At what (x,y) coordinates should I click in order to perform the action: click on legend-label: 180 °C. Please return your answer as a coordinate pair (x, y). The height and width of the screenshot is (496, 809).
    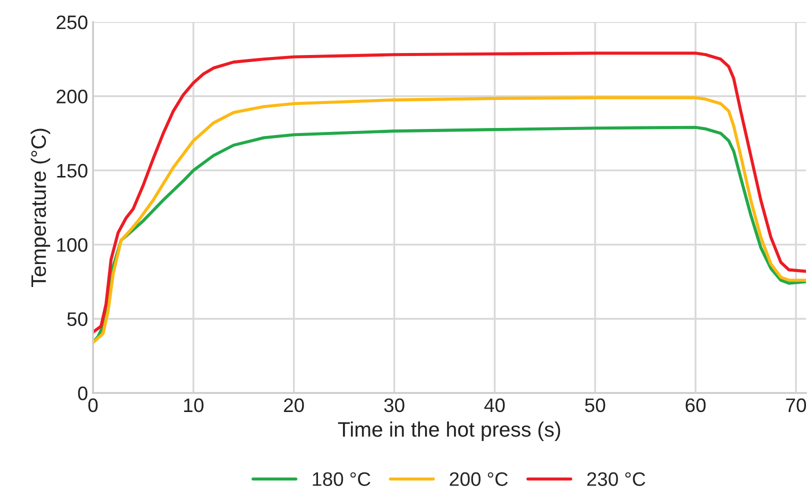
    Looking at the image, I should click on (341, 479).